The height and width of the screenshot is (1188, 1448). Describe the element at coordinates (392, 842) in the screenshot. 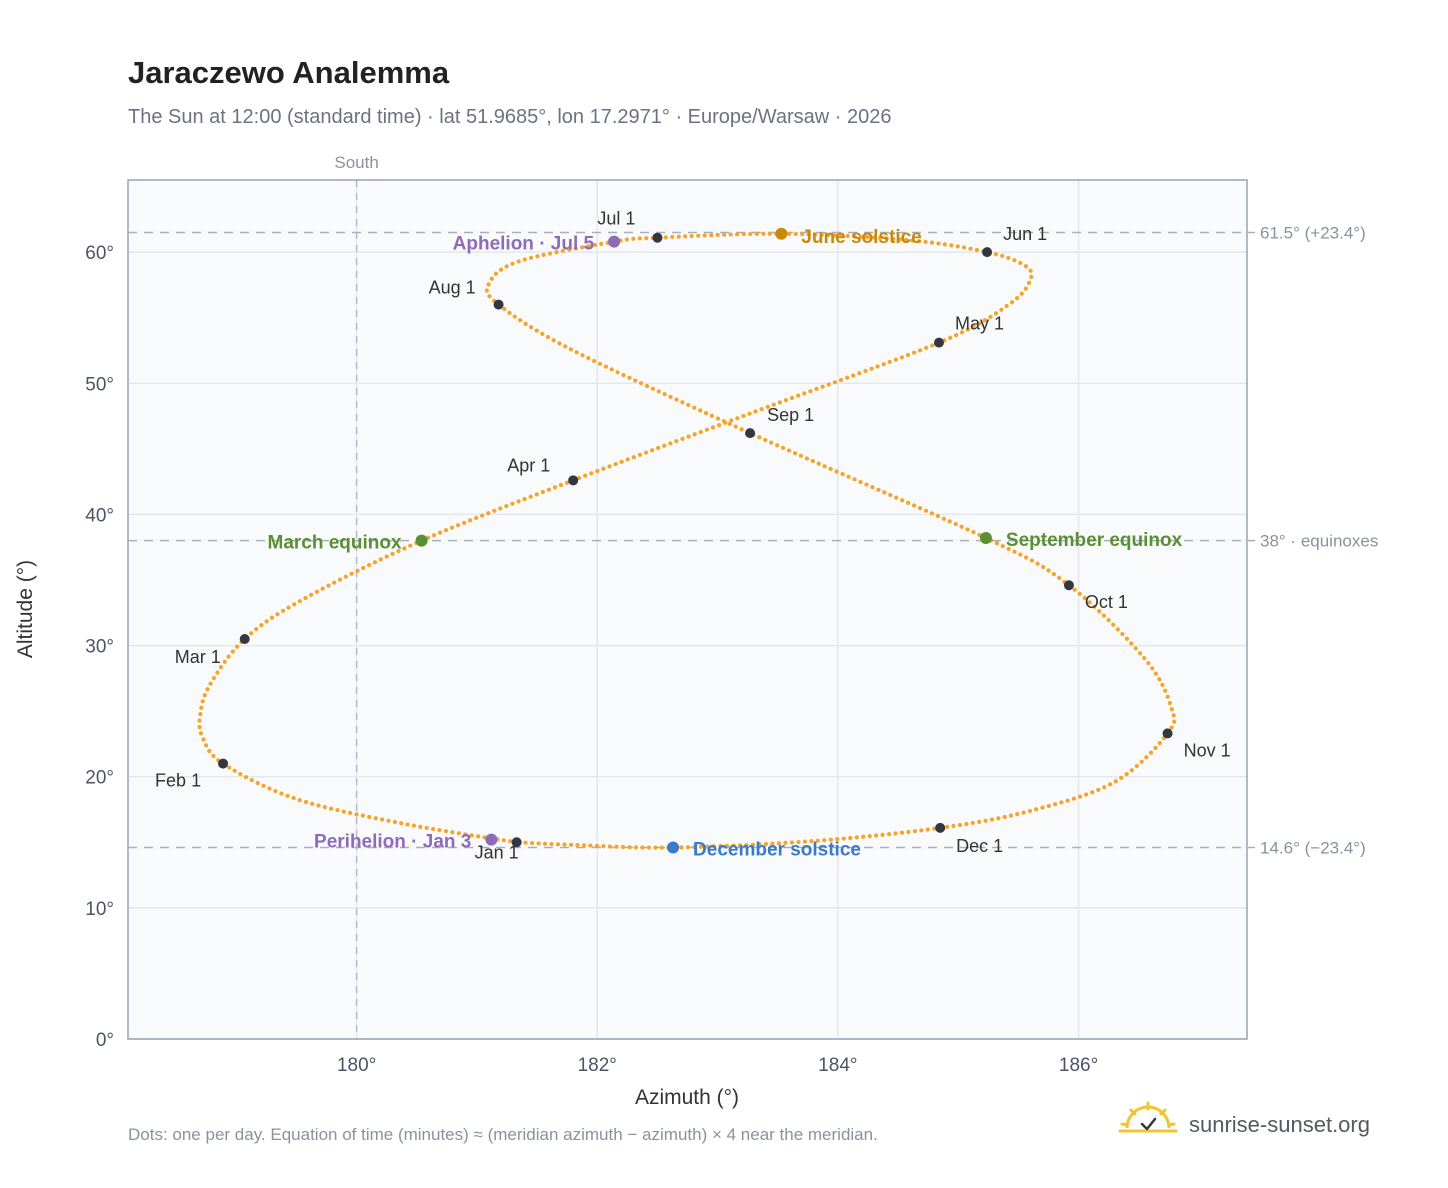

I see `event-label: Perihelion · Jan 3` at that location.